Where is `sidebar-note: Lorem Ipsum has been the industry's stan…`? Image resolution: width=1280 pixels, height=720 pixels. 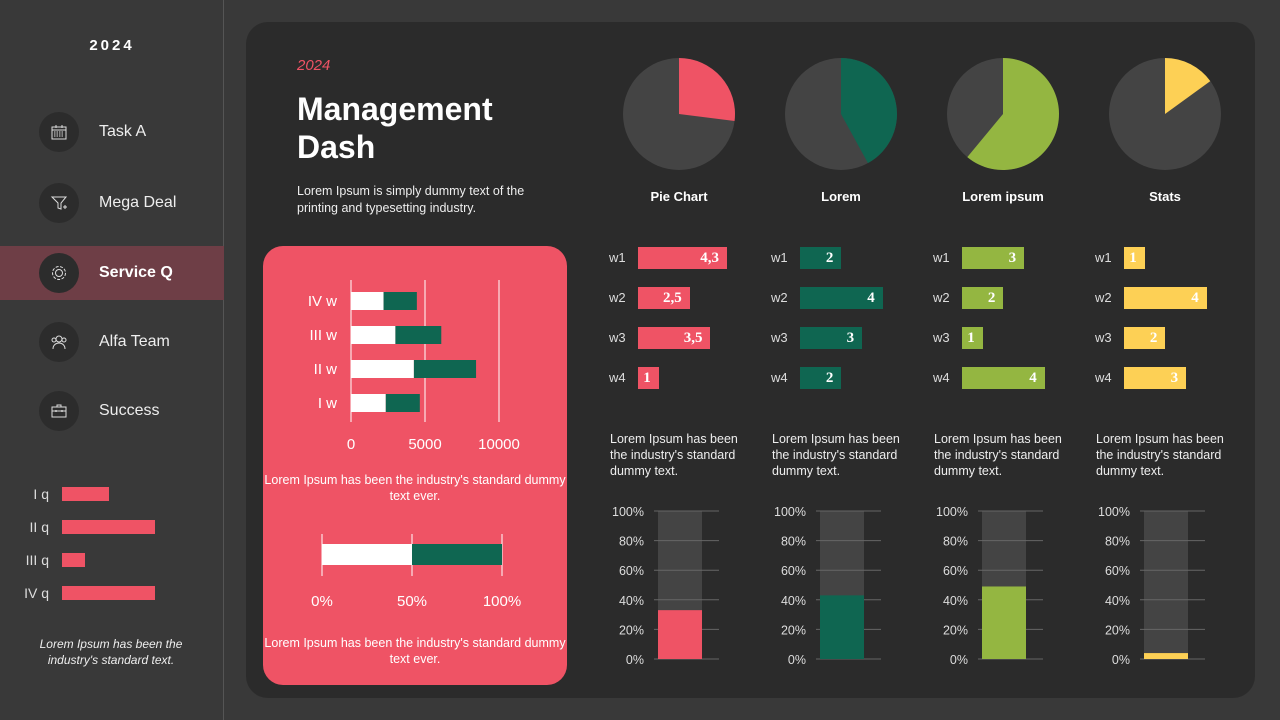
sidebar-note: Lorem Ipsum has been the industry's stan… is located at coordinates (111, 652).